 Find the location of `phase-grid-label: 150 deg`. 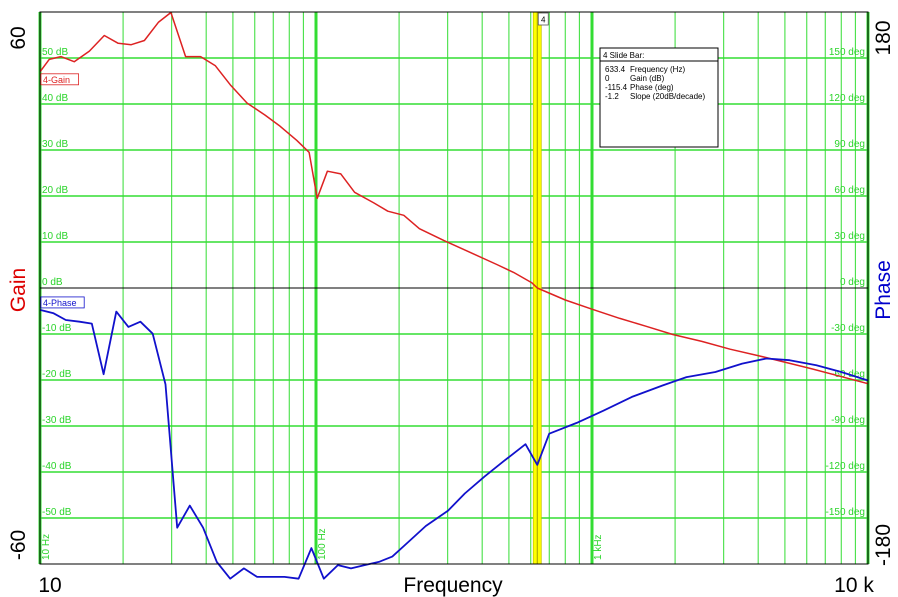

phase-grid-label: 150 deg is located at coordinates (847, 52).